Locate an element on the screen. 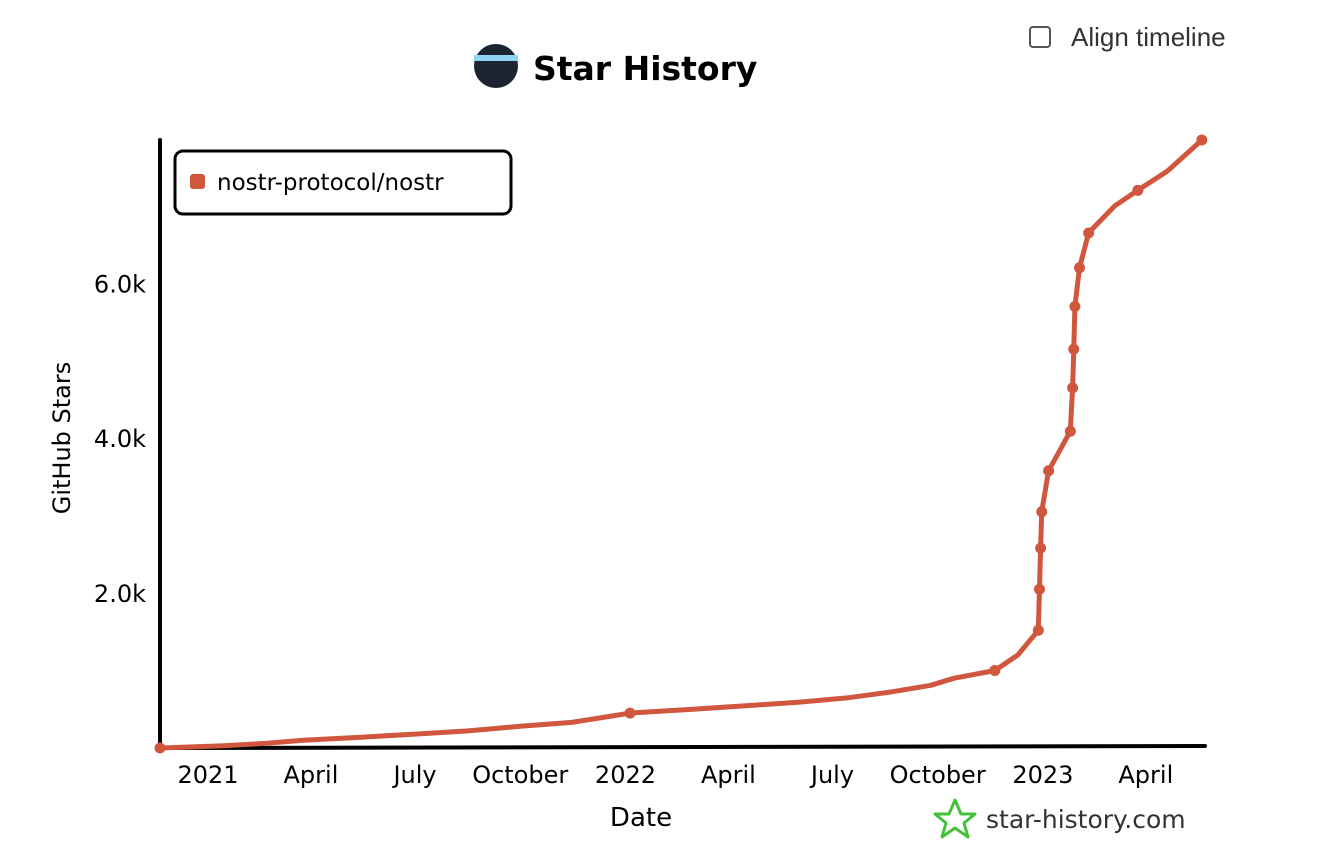  y-tick-labels: 2.0k 4.0k 6.0k is located at coordinates (120, 439).